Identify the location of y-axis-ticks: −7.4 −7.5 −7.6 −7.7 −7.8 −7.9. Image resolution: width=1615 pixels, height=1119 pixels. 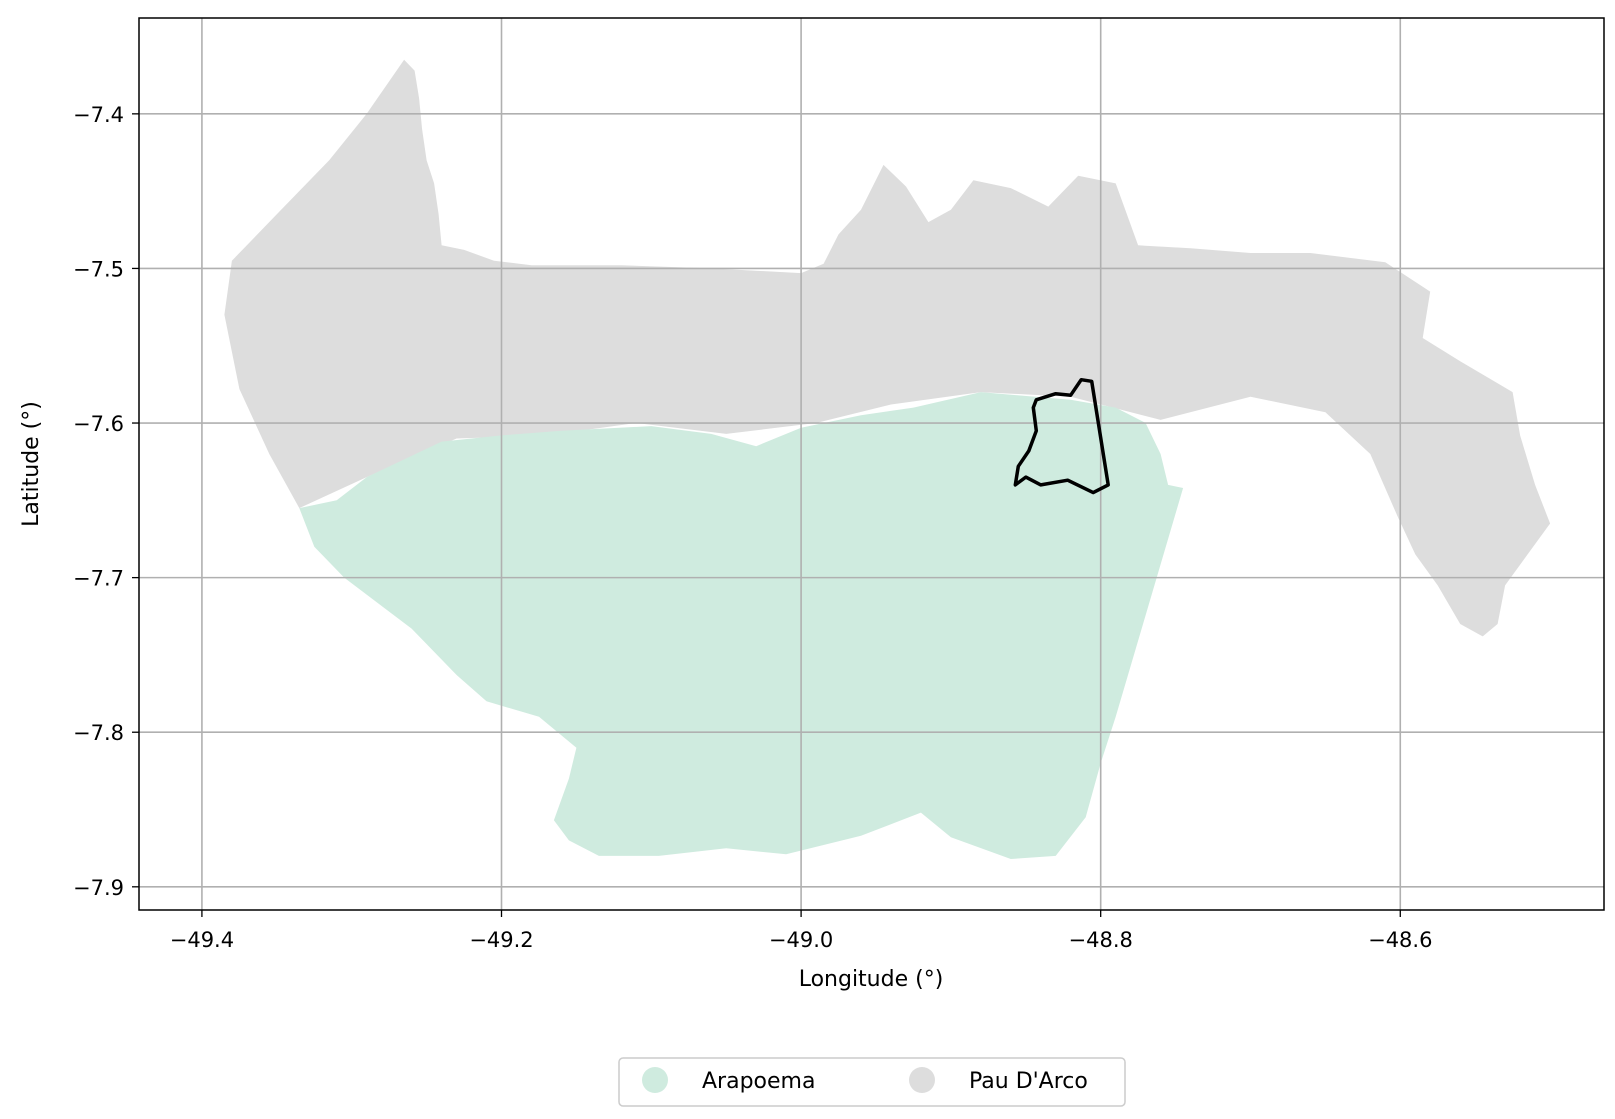
(106, 501).